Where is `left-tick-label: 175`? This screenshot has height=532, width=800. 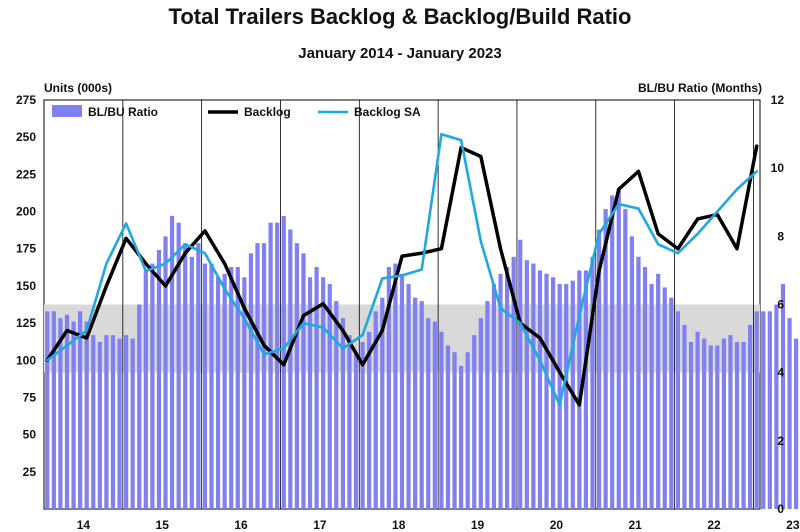 left-tick-label: 175 is located at coordinates (26, 249).